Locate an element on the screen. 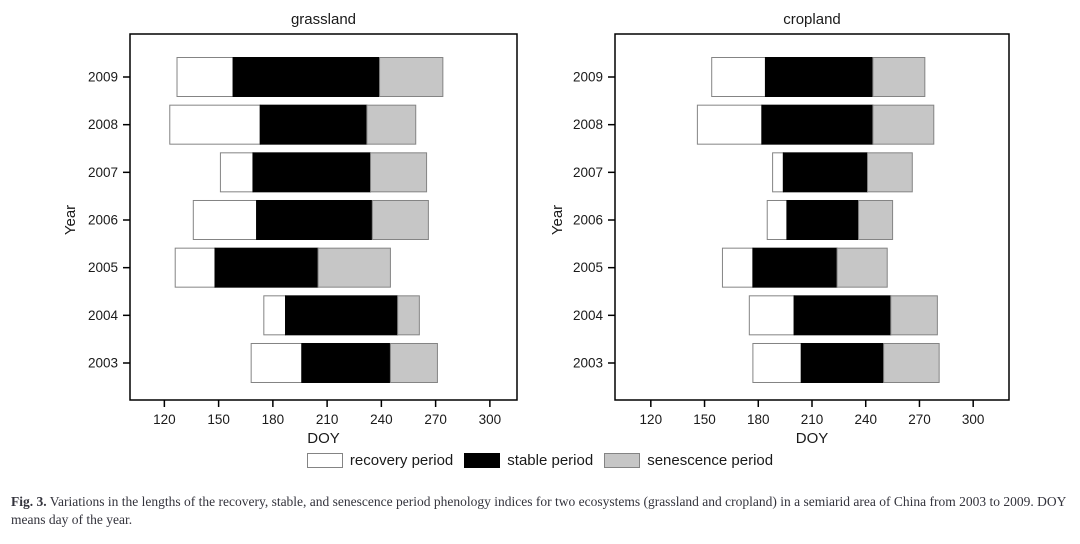 The width and height of the screenshot is (1080, 544). stable-swatch-icon is located at coordinates (482, 460).